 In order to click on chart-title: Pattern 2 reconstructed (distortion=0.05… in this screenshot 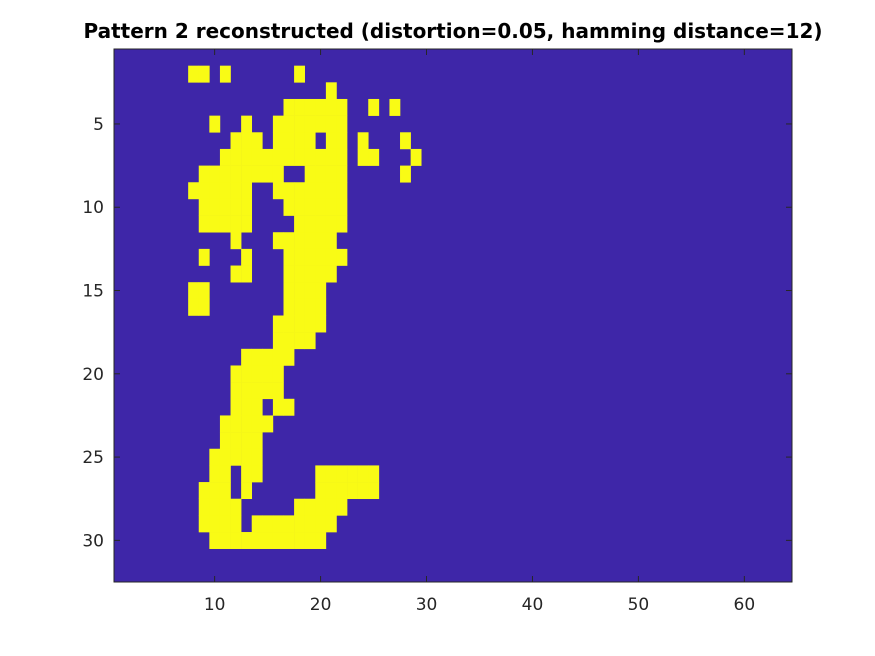, I will do `click(452, 31)`.